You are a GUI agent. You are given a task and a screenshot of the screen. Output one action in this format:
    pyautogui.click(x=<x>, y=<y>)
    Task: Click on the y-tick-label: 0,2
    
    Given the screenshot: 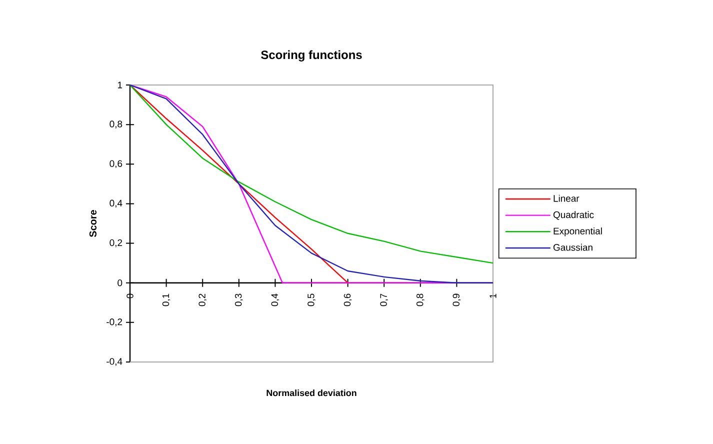 What is the action you would take?
    pyautogui.click(x=116, y=243)
    